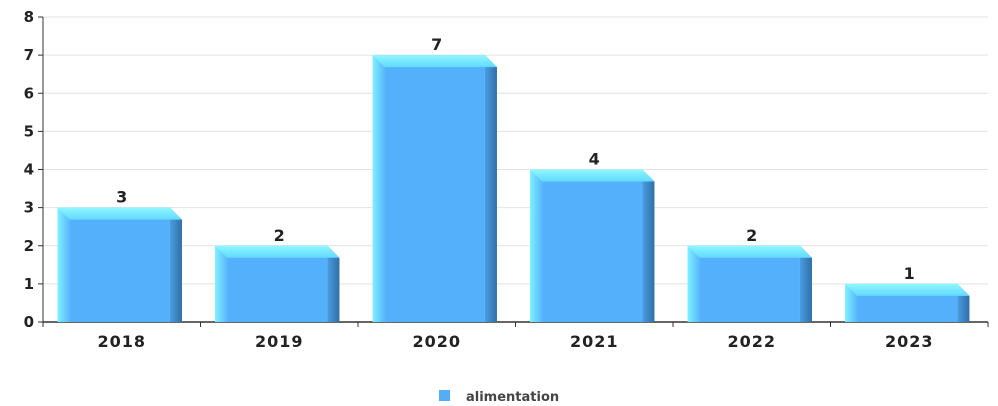  What do you see at coordinates (594, 341) in the screenshot?
I see `x-tick-label: 2021` at bounding box center [594, 341].